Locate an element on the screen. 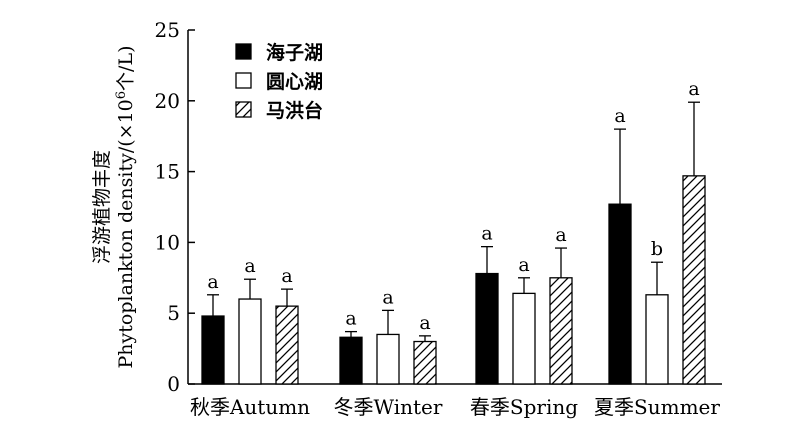 Image resolution: width=800 pixels, height=447 pixels. x-category-label: 秋季Autumn is located at coordinates (250, 407).